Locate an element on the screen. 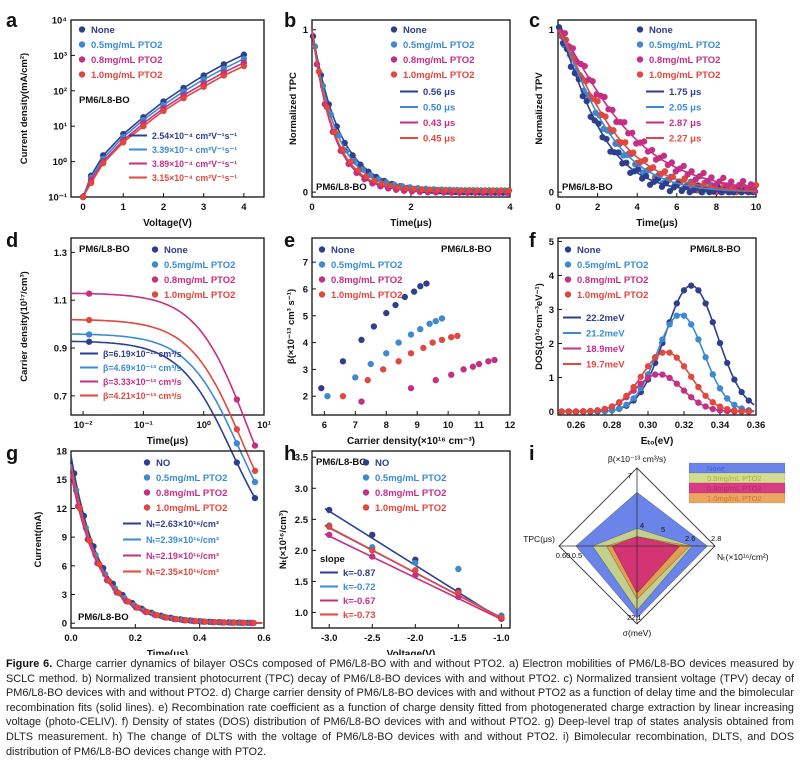  fit-label: Nₜ=2.19×10¹⁶/cm³ is located at coordinates (182, 556).